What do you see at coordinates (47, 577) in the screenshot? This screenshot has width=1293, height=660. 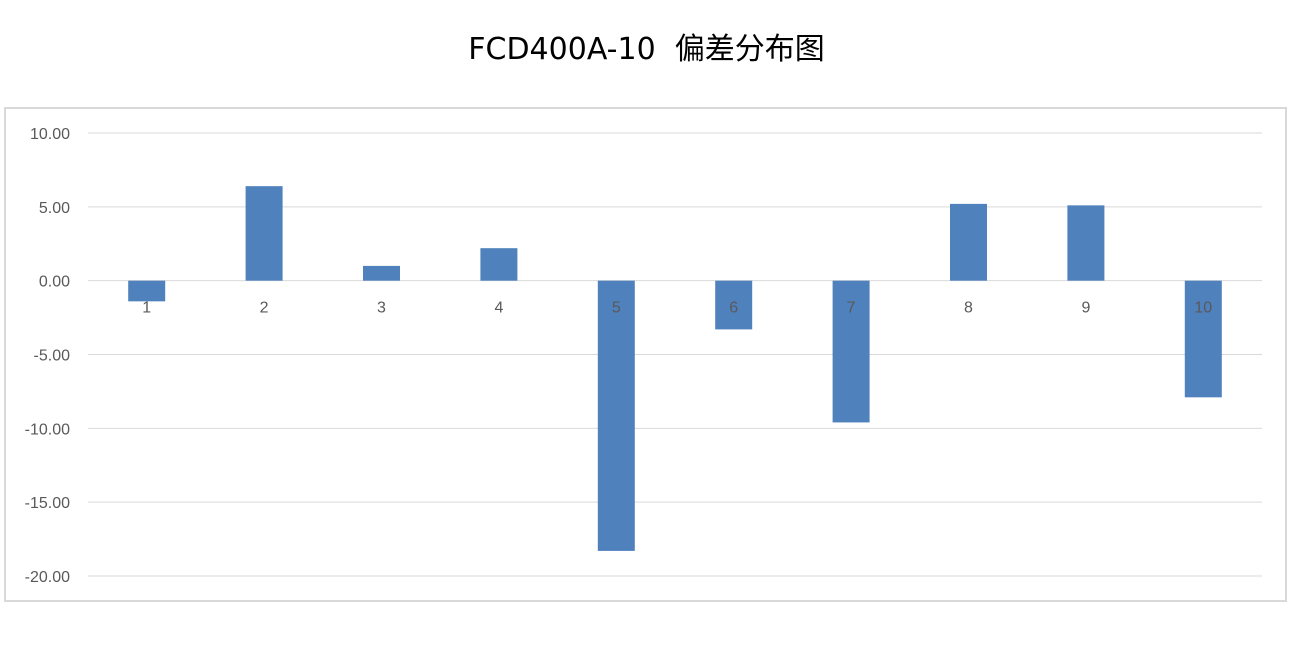 I see `y-tick-label: -20.00` at bounding box center [47, 577].